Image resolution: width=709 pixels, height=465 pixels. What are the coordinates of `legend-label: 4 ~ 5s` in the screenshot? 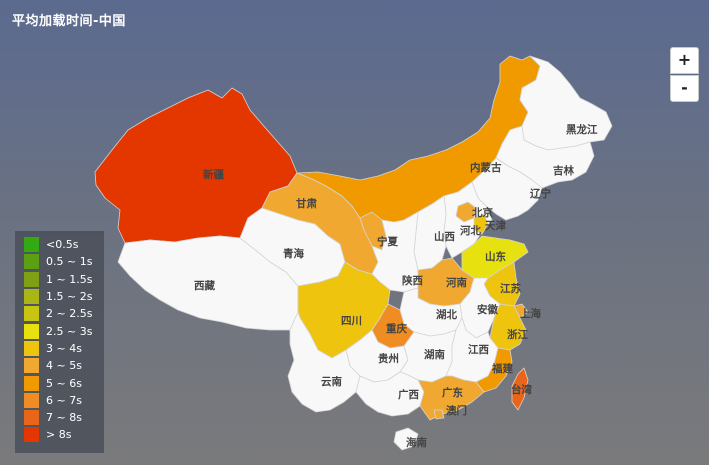 It's located at (64, 366).